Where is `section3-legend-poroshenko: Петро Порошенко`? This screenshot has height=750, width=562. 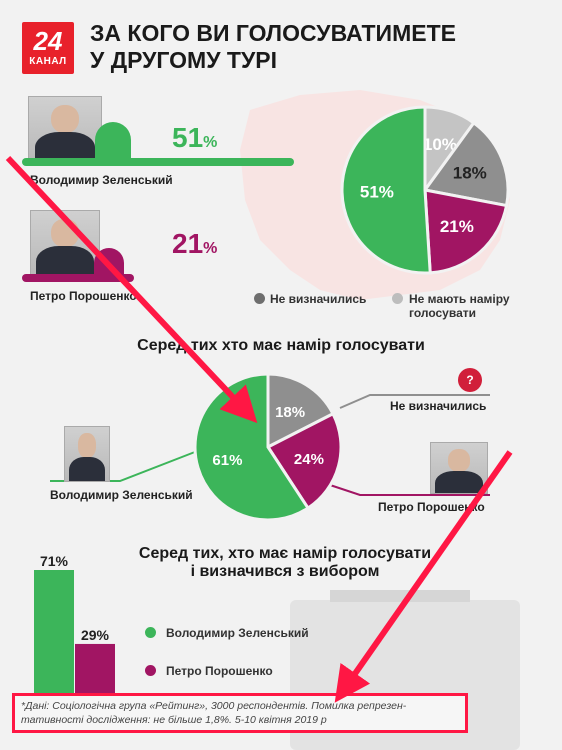 section3-legend-poroshenko: Петро Порошенко is located at coordinates (219, 671).